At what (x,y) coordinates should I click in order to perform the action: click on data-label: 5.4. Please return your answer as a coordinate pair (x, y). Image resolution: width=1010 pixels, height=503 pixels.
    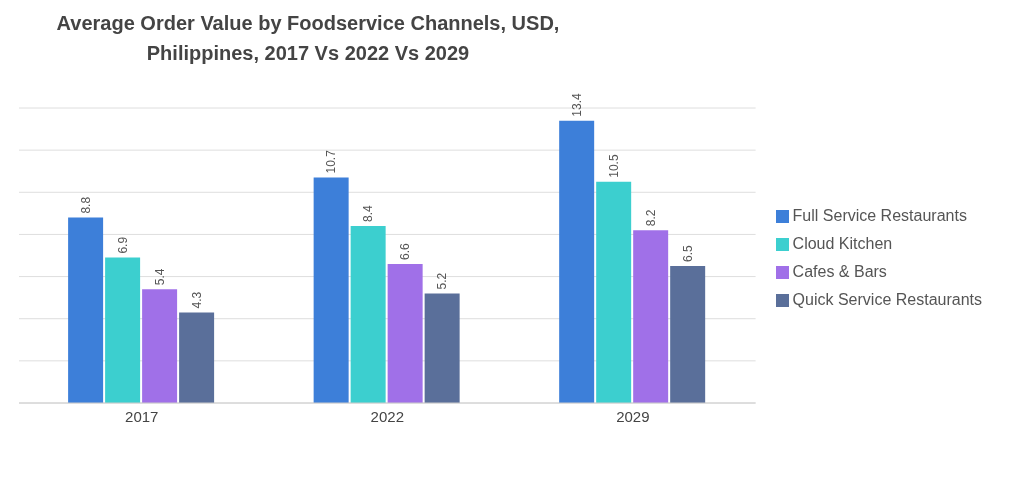
    Looking at the image, I should click on (159, 277).